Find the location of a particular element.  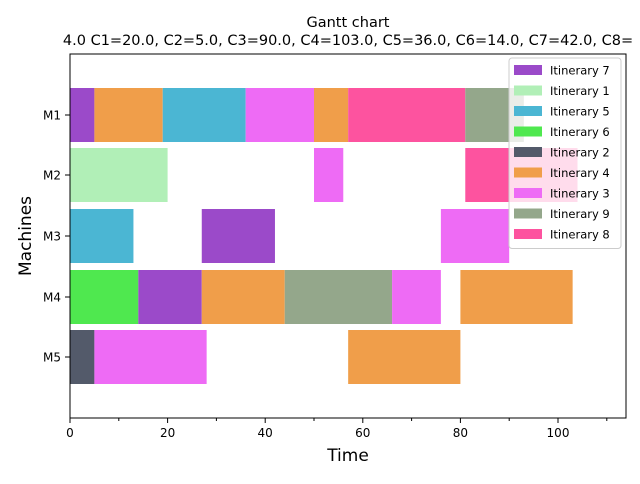

x-tick-label: 20 is located at coordinates (167, 433).